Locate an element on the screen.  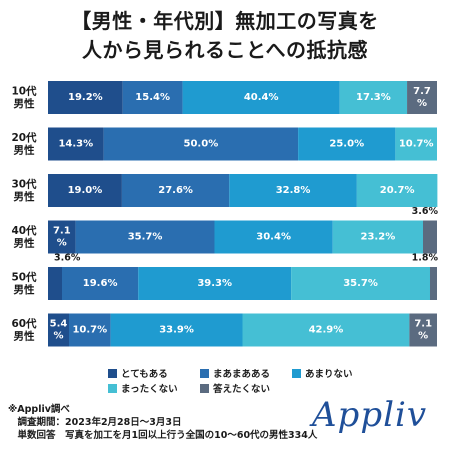
data-label: 39.3% is located at coordinates (214, 283).